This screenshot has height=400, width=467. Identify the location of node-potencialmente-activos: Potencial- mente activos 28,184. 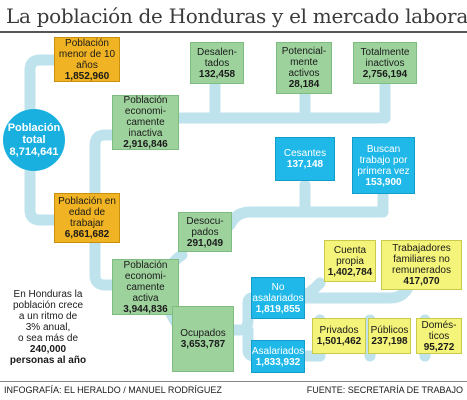
(304, 68).